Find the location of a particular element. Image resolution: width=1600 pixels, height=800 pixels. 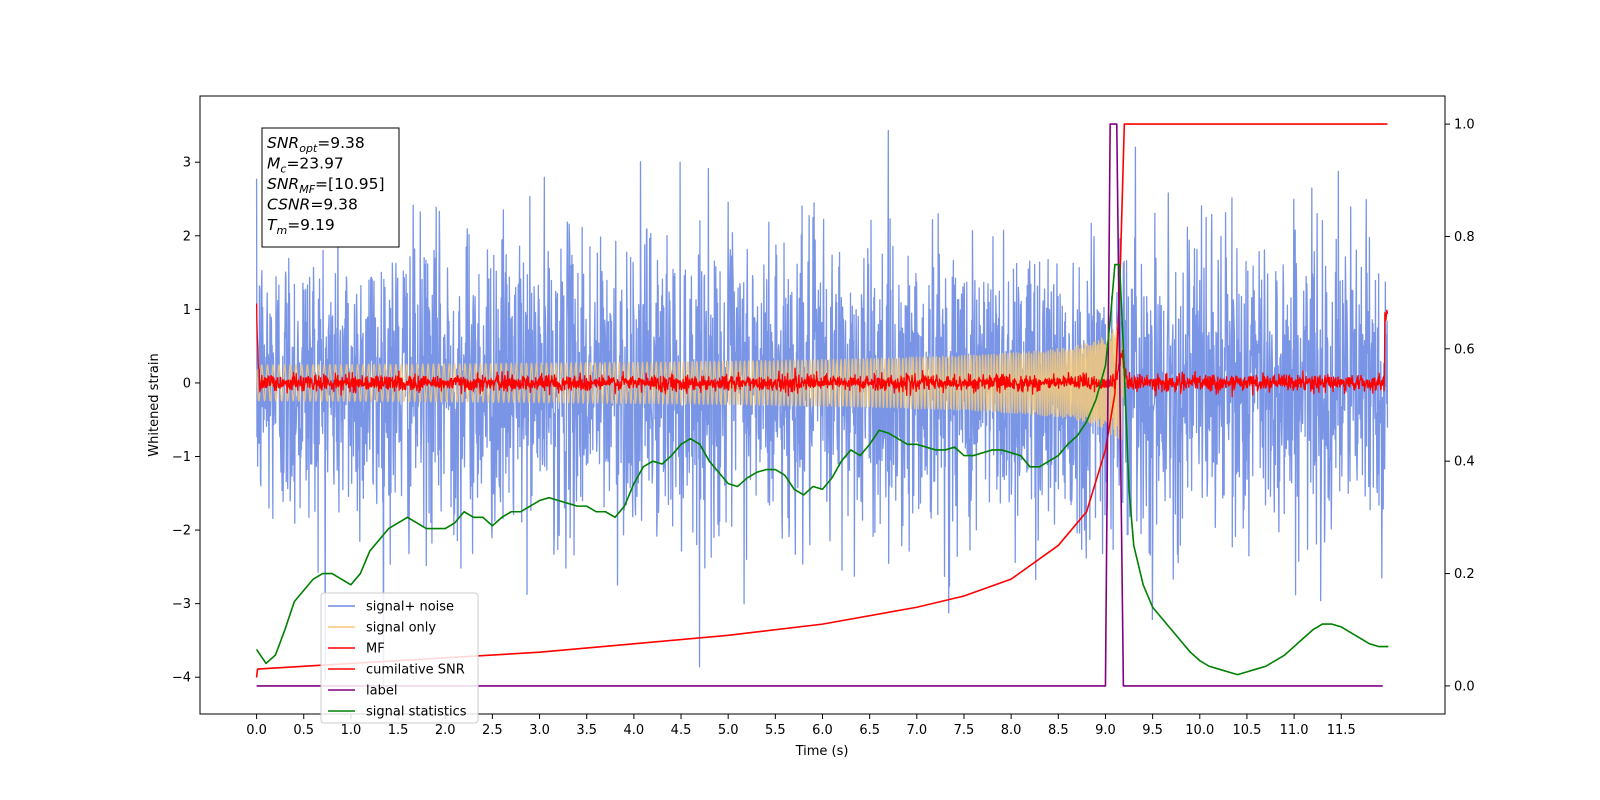

x-axis-label: Time (s) is located at coordinates (822, 751).